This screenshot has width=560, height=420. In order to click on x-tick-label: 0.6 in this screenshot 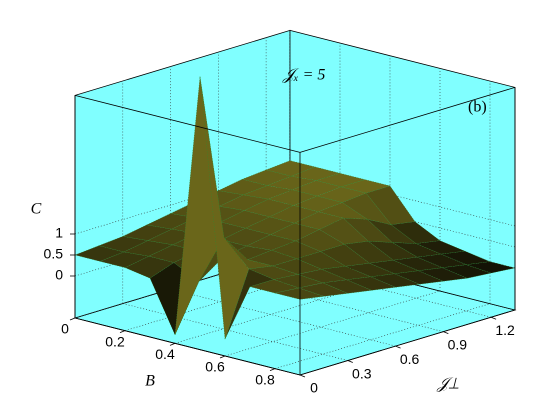, I will do `click(215, 367)`.